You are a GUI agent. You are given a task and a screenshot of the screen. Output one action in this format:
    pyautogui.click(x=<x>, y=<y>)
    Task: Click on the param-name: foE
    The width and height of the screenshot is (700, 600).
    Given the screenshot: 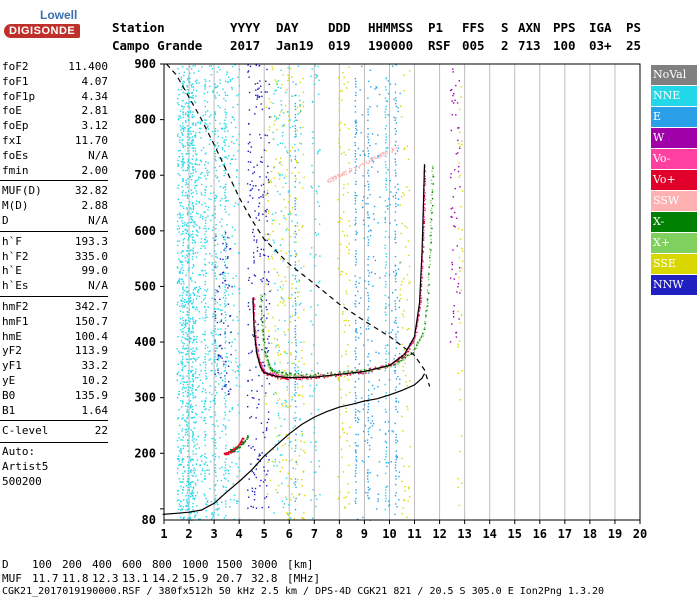 What is the action you would take?
    pyautogui.click(x=12, y=111)
    